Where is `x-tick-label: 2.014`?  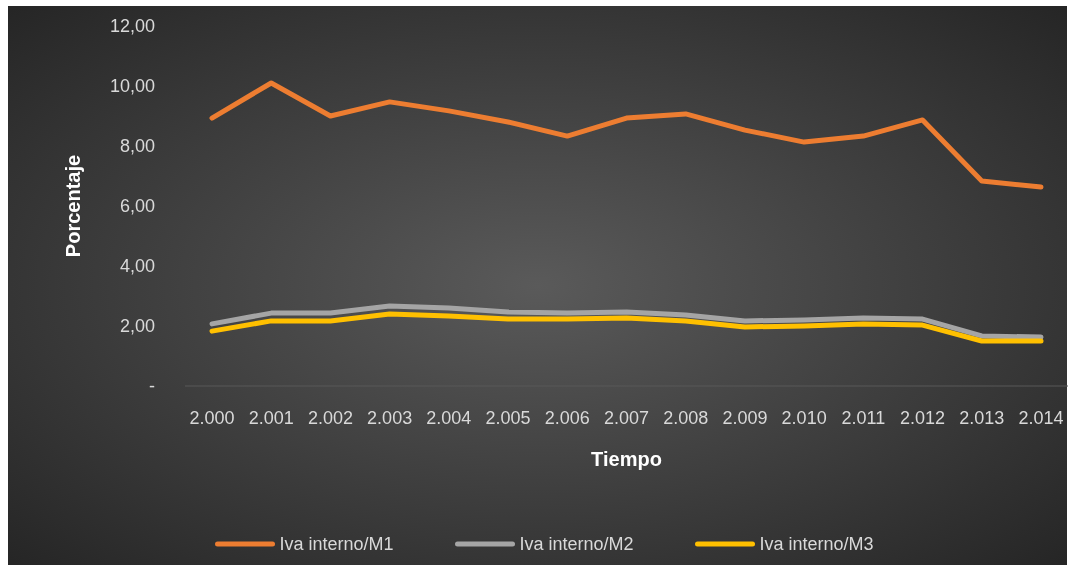
x-tick-label: 2.014 is located at coordinates (1041, 418).